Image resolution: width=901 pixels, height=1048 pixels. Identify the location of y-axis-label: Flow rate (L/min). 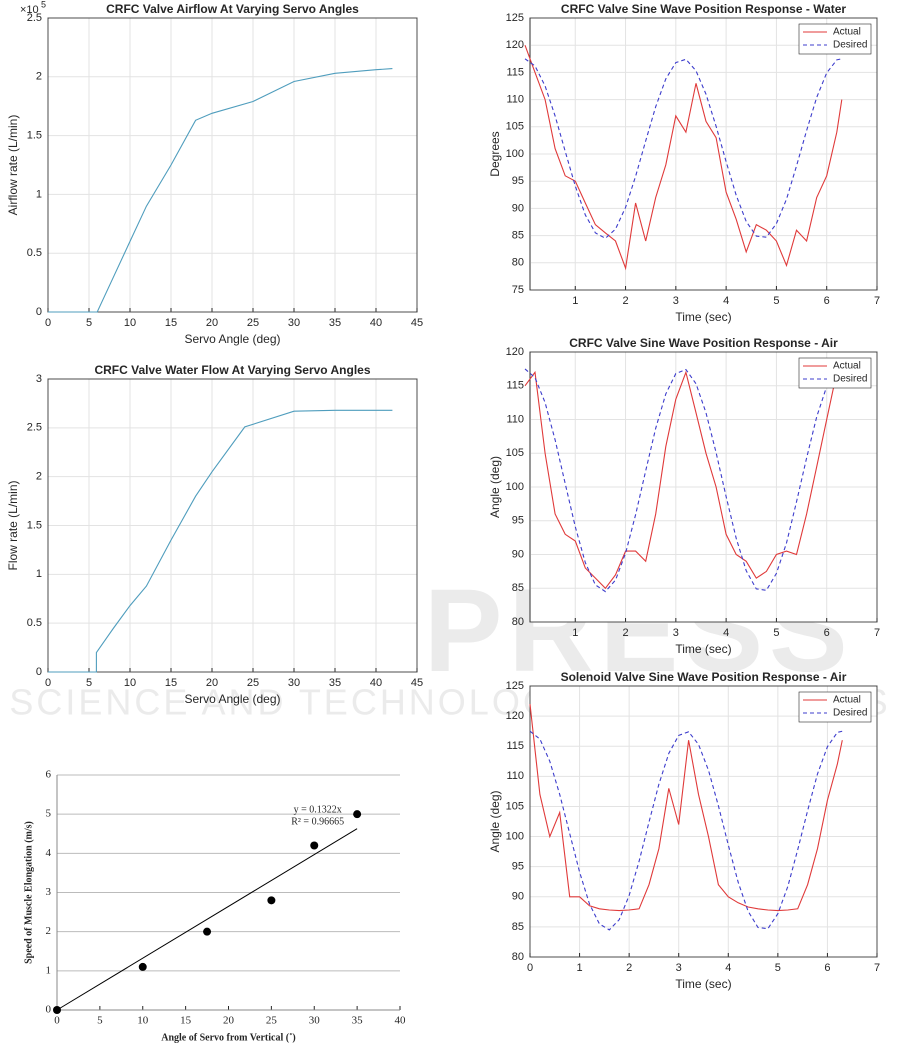
(13, 525).